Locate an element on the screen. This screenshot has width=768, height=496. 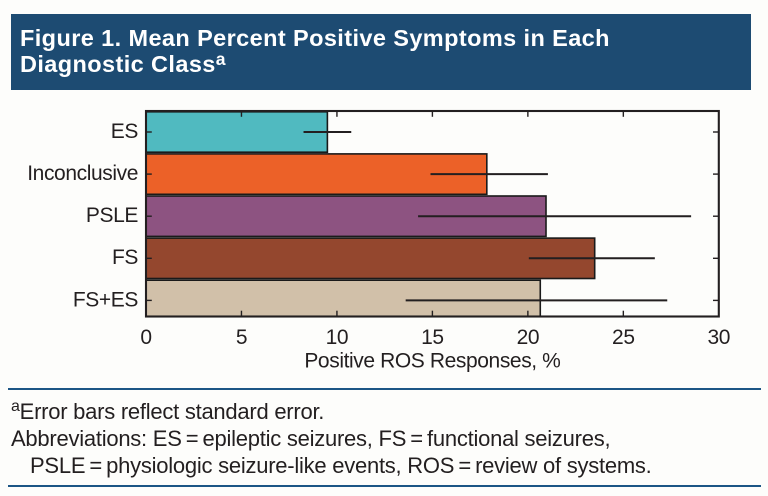
bar-ES is located at coordinates (237, 132).